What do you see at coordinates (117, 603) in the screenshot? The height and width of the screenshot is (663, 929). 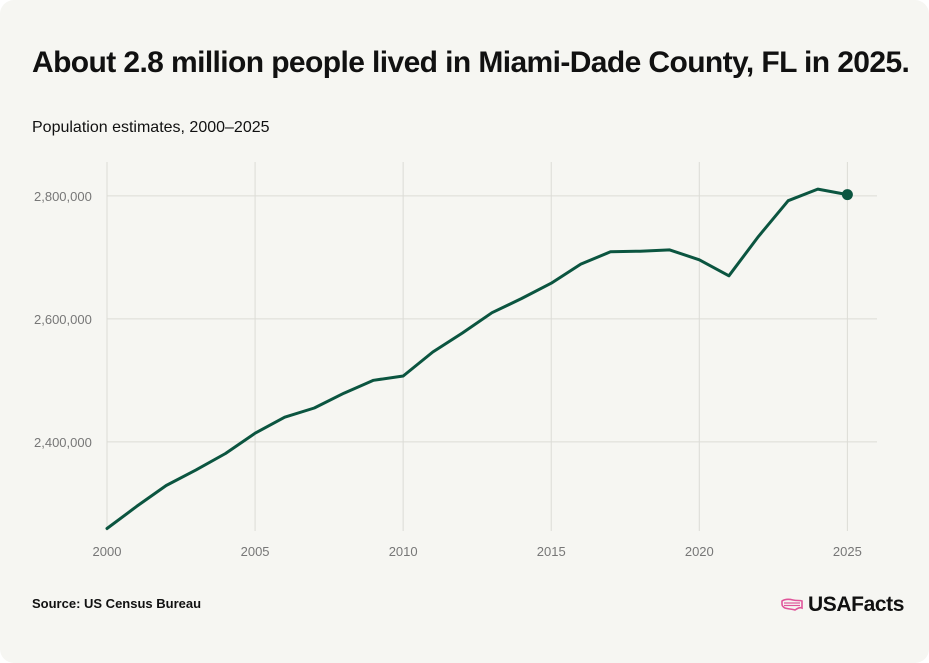 I see `source-note: Source: US Census Bureau` at bounding box center [117, 603].